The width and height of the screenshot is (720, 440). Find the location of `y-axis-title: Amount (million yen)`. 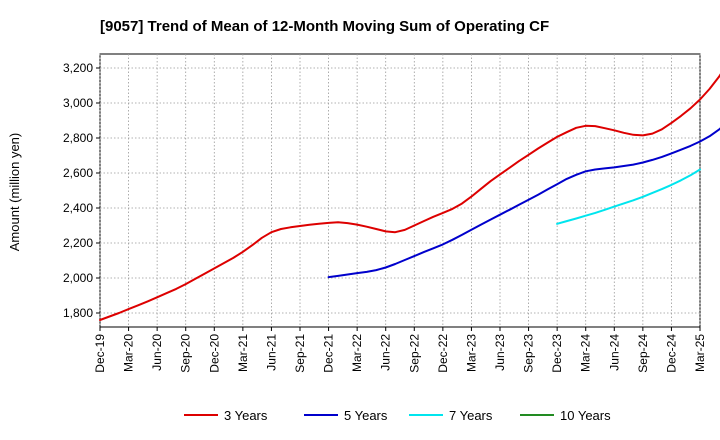

y-axis-title: Amount (million yen) is located at coordinates (14, 192).